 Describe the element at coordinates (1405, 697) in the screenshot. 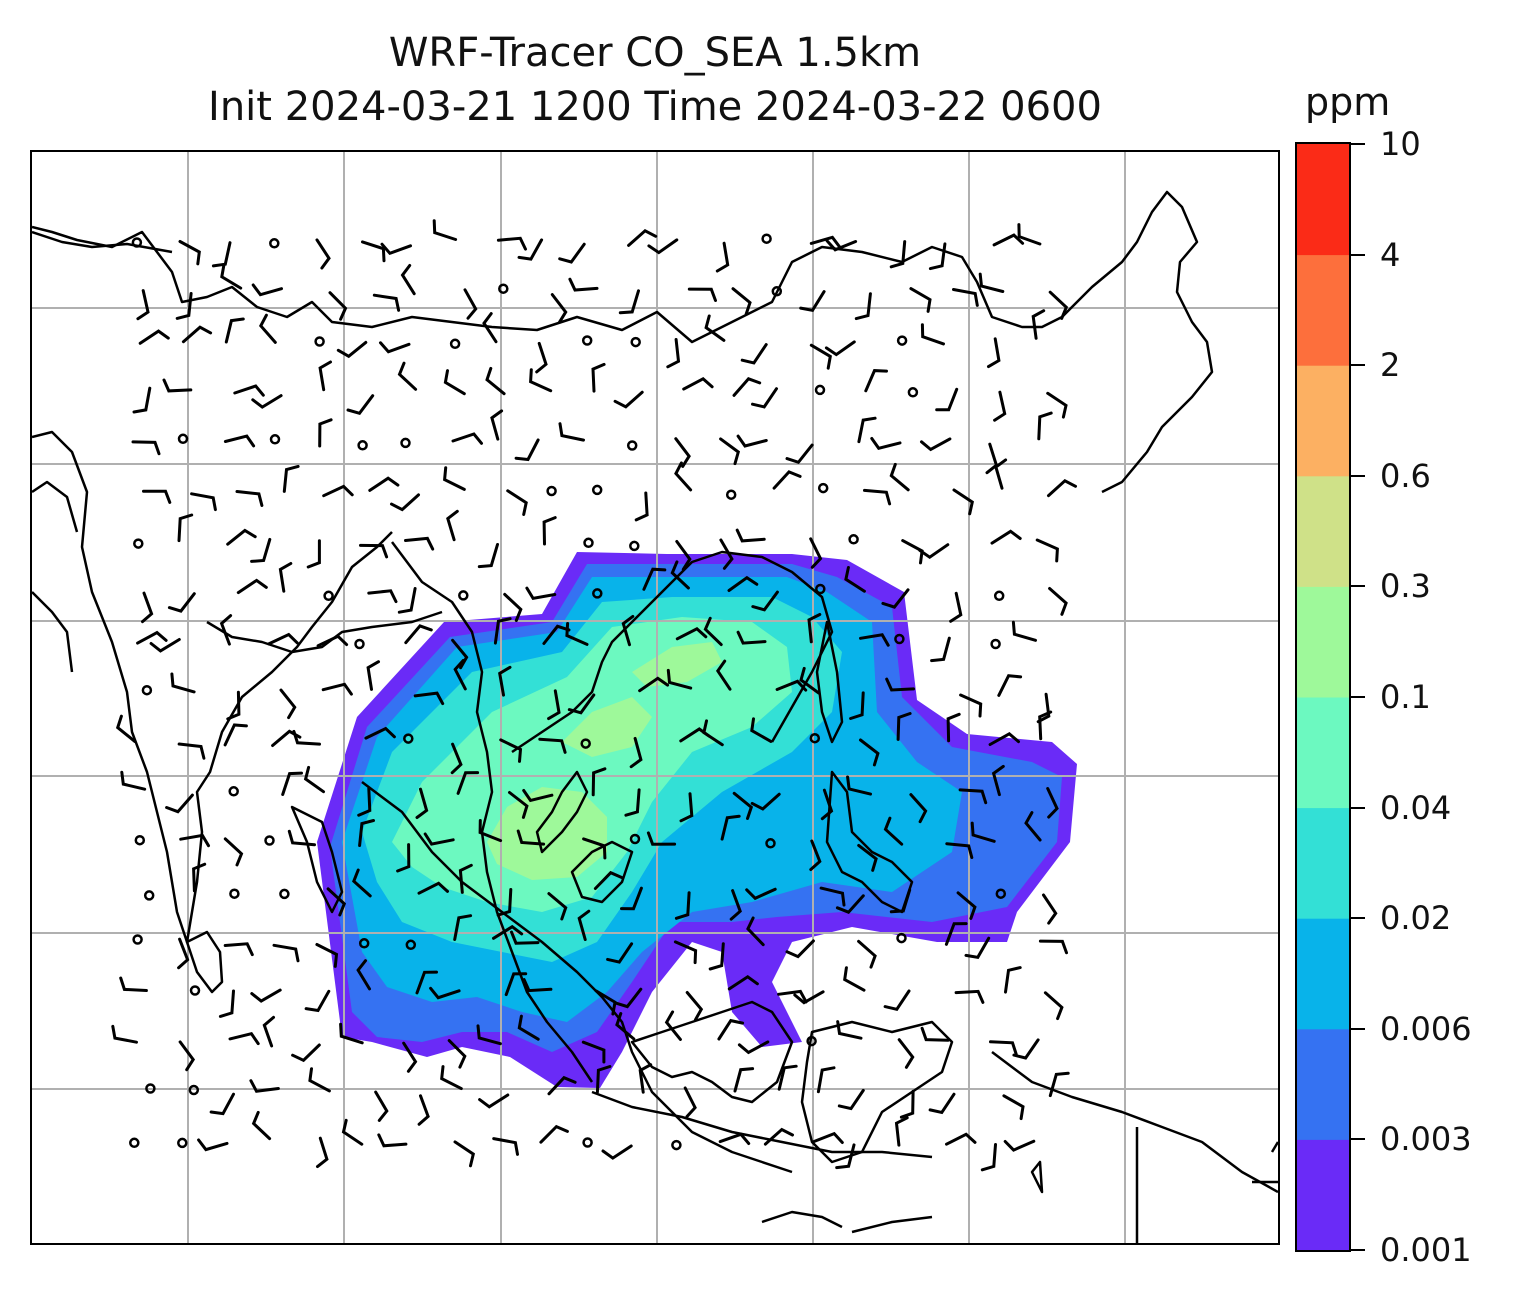

I see `colorbar-tick-label: 0.1` at that location.